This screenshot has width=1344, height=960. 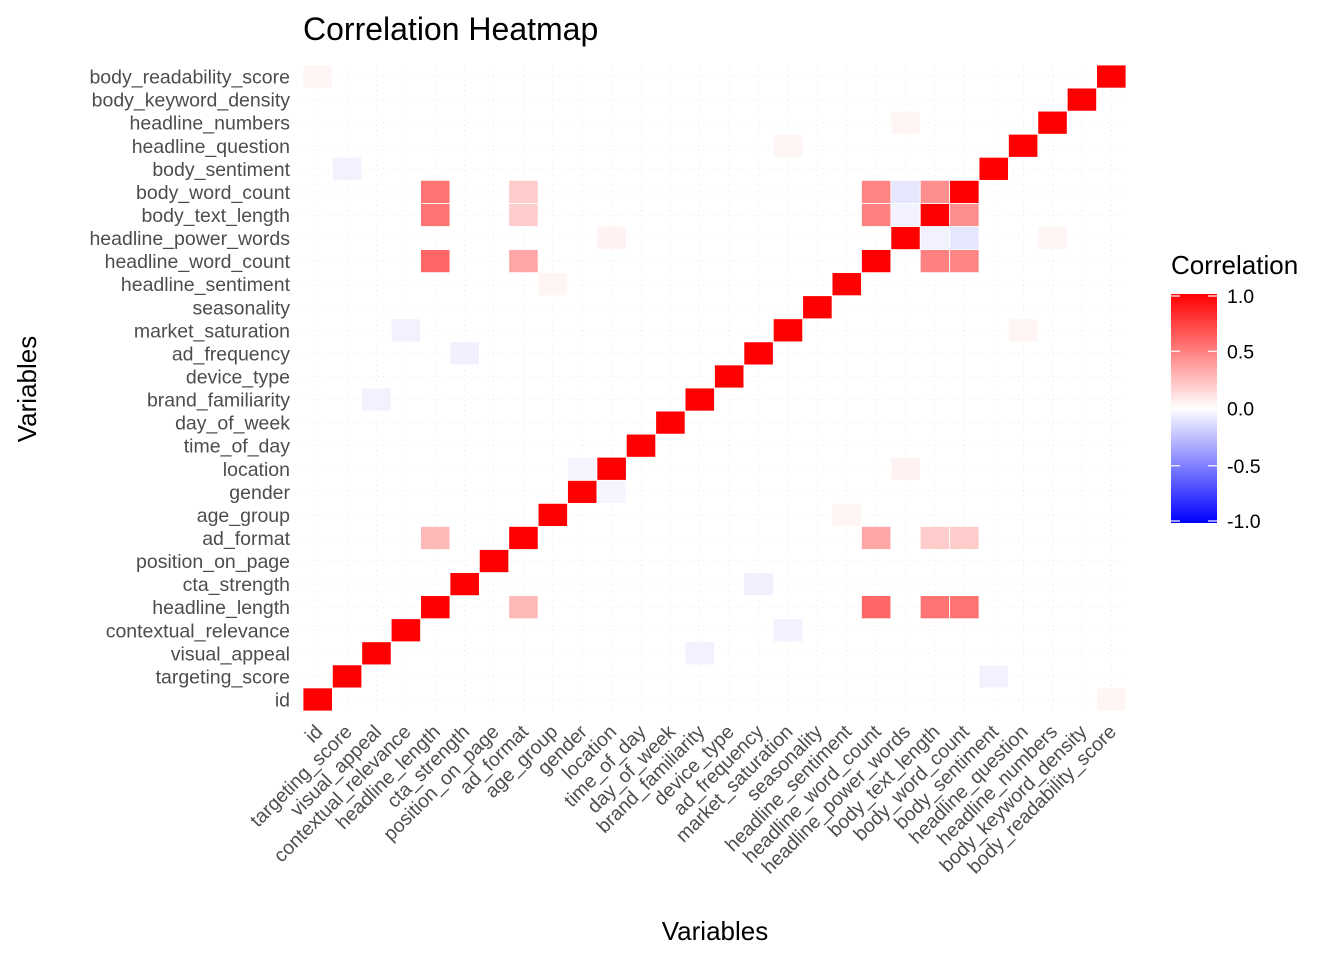 What do you see at coordinates (238, 377) in the screenshot?
I see `y-tick-label: device_type` at bounding box center [238, 377].